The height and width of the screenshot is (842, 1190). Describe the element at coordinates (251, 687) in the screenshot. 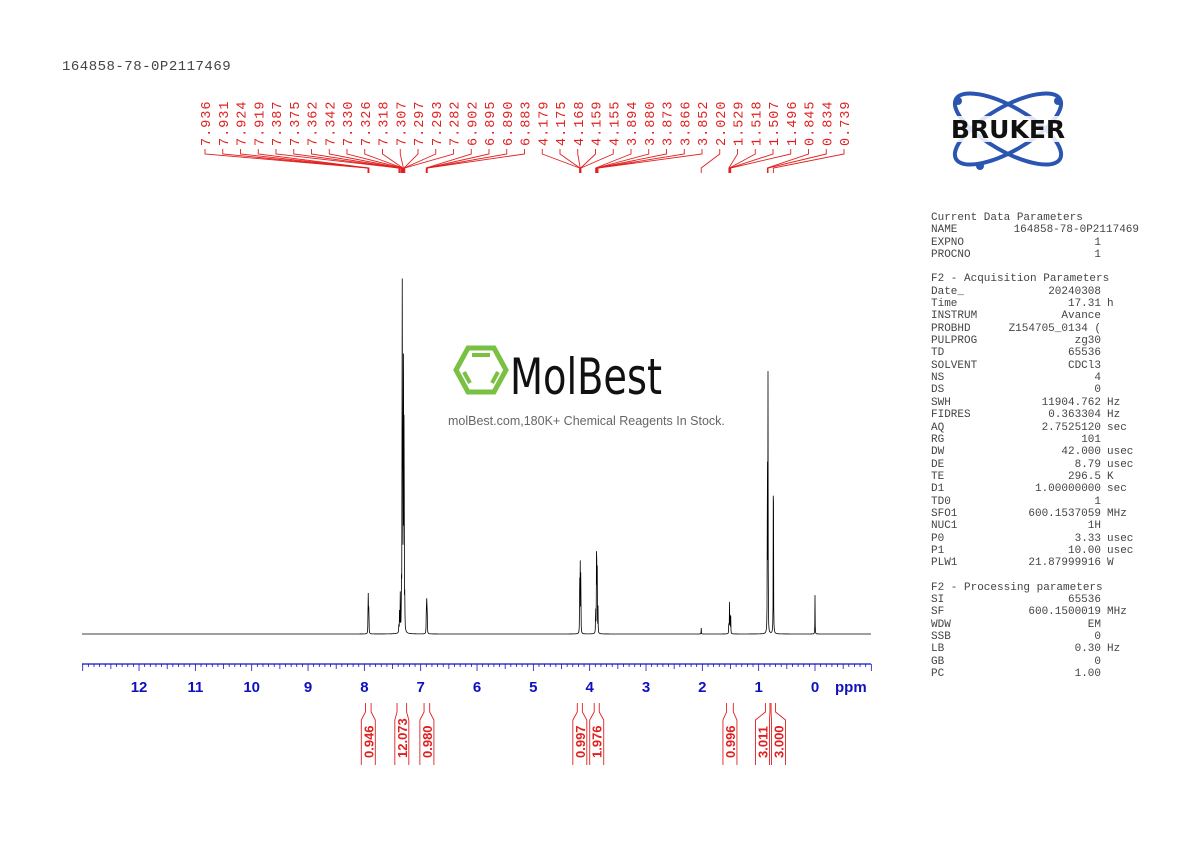

I see `x-tick-label: 10` at that location.